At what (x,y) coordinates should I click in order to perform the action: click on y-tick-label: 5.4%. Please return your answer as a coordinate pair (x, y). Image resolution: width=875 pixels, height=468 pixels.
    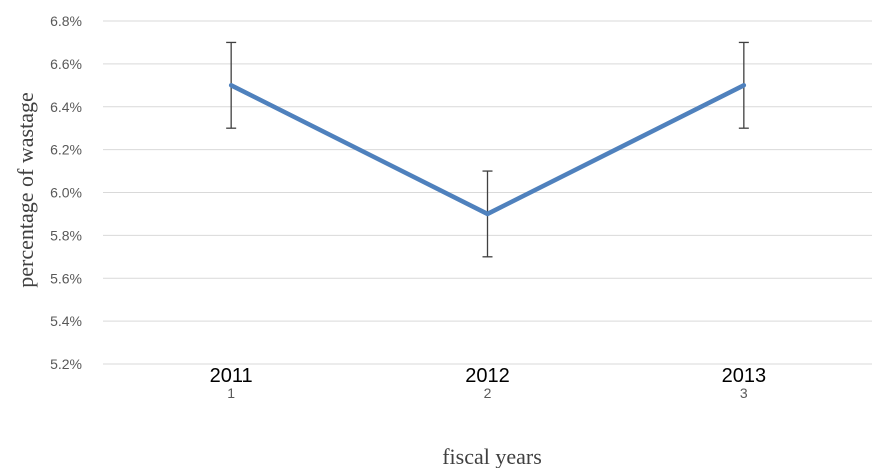
    Looking at the image, I should click on (66, 321).